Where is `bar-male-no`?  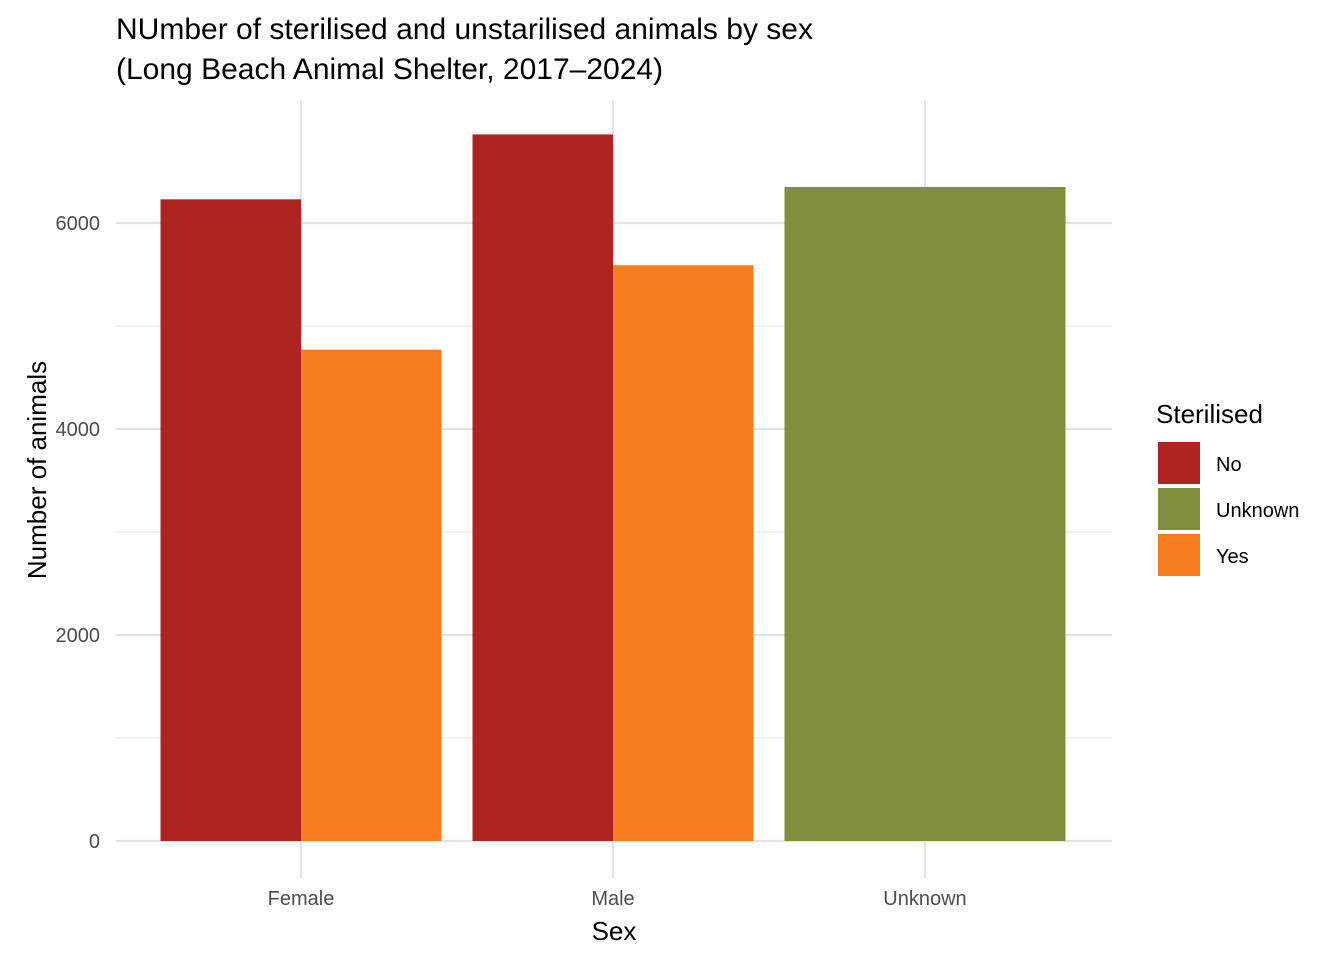
bar-male-no is located at coordinates (542, 488).